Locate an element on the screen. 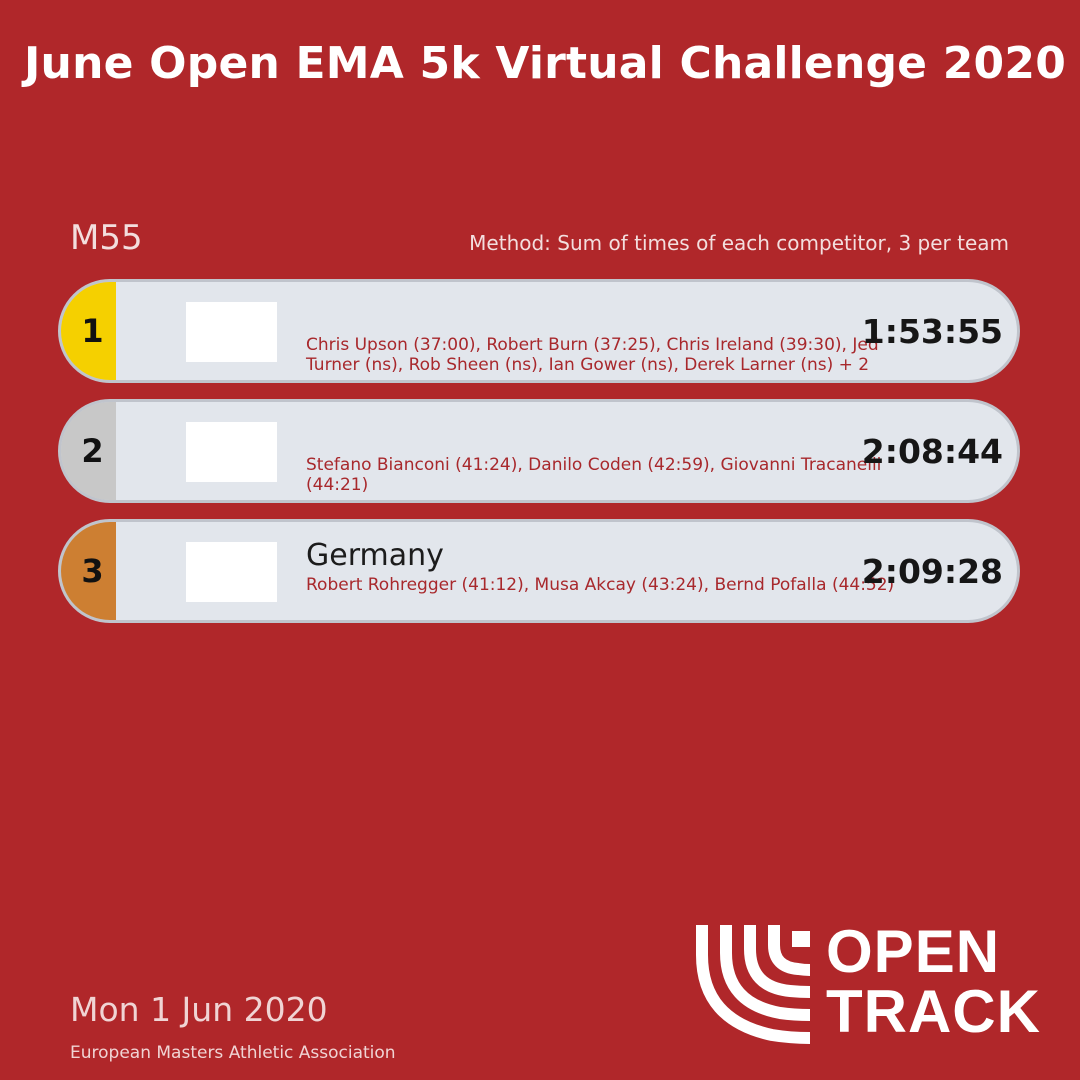 The height and width of the screenshot is (1080, 1080). opentrack-wordmark: OPEN TRACK is located at coordinates (933, 982).